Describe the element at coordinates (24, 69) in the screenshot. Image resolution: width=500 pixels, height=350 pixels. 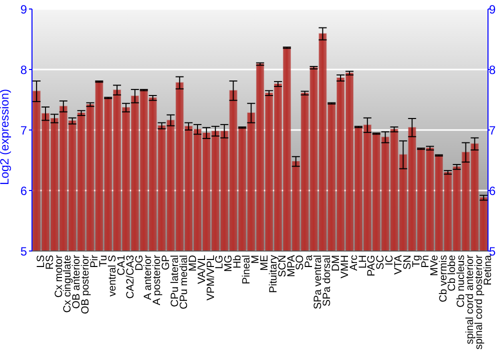
I see `y-tick-label: 8` at that location.